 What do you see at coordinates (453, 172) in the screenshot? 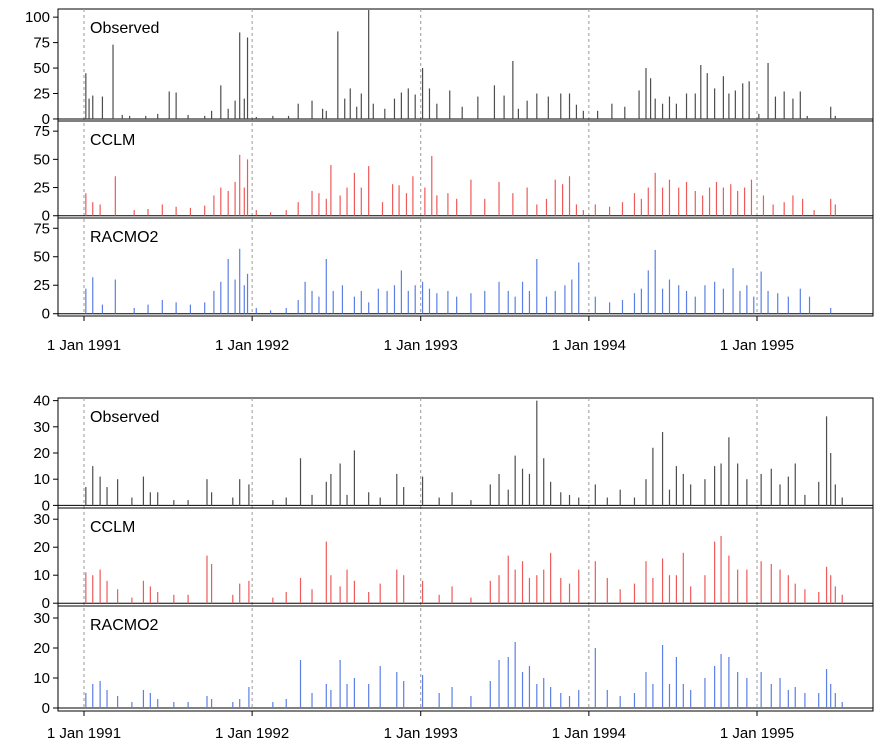
I see `panel-cclm: 0 25 50 75 CCLM` at bounding box center [453, 172].